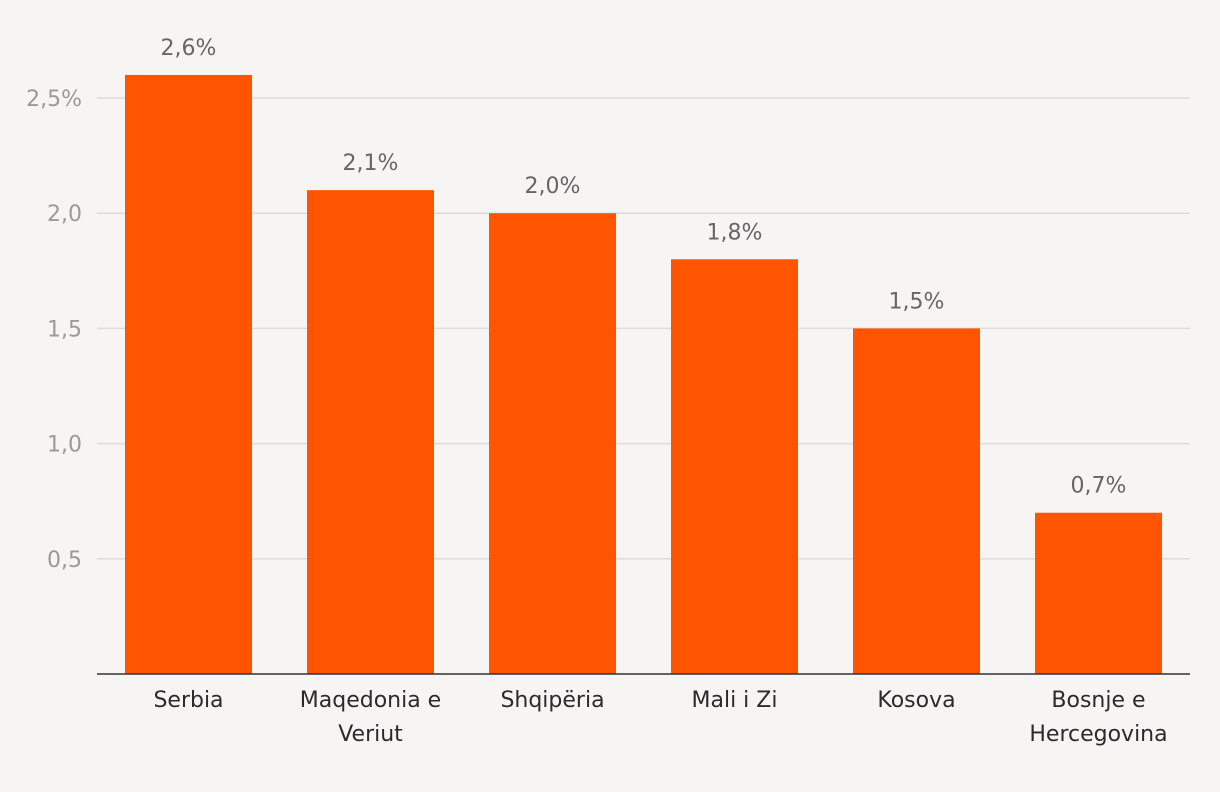 The width and height of the screenshot is (1220, 792). What do you see at coordinates (370, 717) in the screenshot?
I see `category-label: Maqedonia e Veriut` at bounding box center [370, 717].